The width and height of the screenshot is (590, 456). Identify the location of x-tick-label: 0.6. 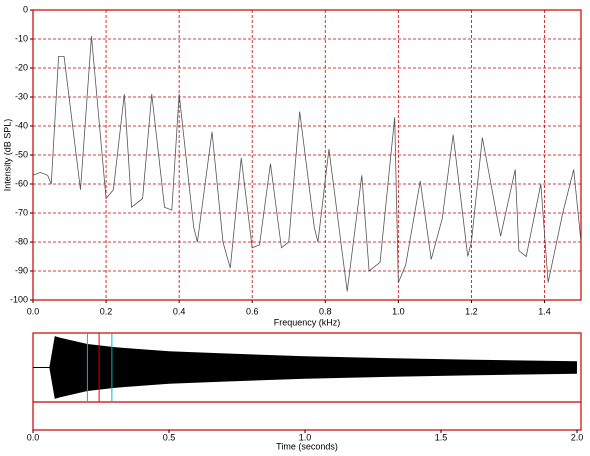
(252, 311).